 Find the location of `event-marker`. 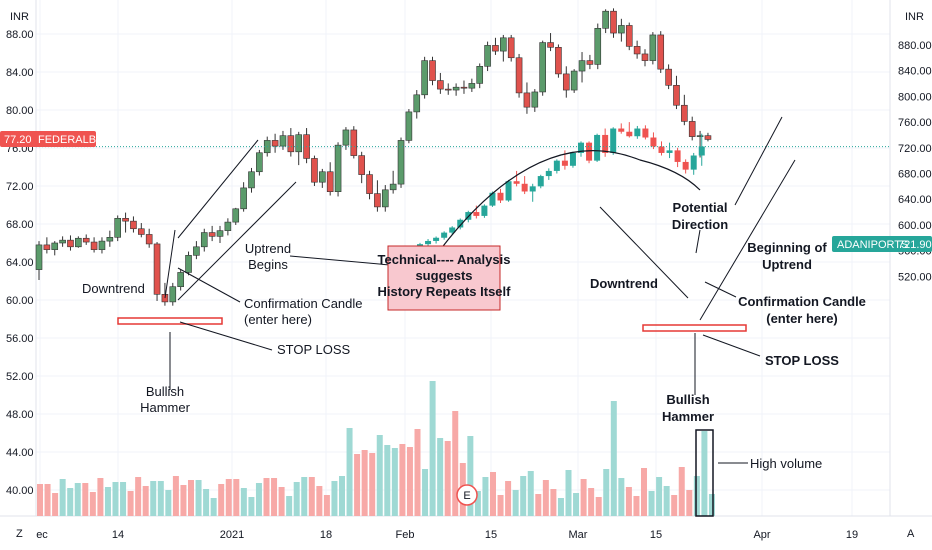

event-marker is located at coordinates (467, 495).